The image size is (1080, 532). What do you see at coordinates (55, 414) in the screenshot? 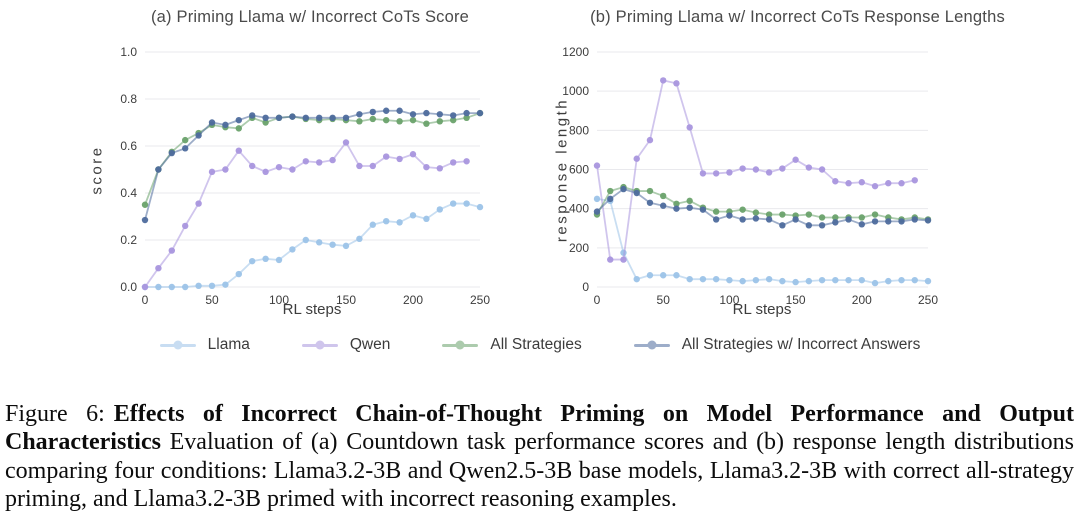
I see `figure-caption-label: Figure 6:` at bounding box center [55, 414].